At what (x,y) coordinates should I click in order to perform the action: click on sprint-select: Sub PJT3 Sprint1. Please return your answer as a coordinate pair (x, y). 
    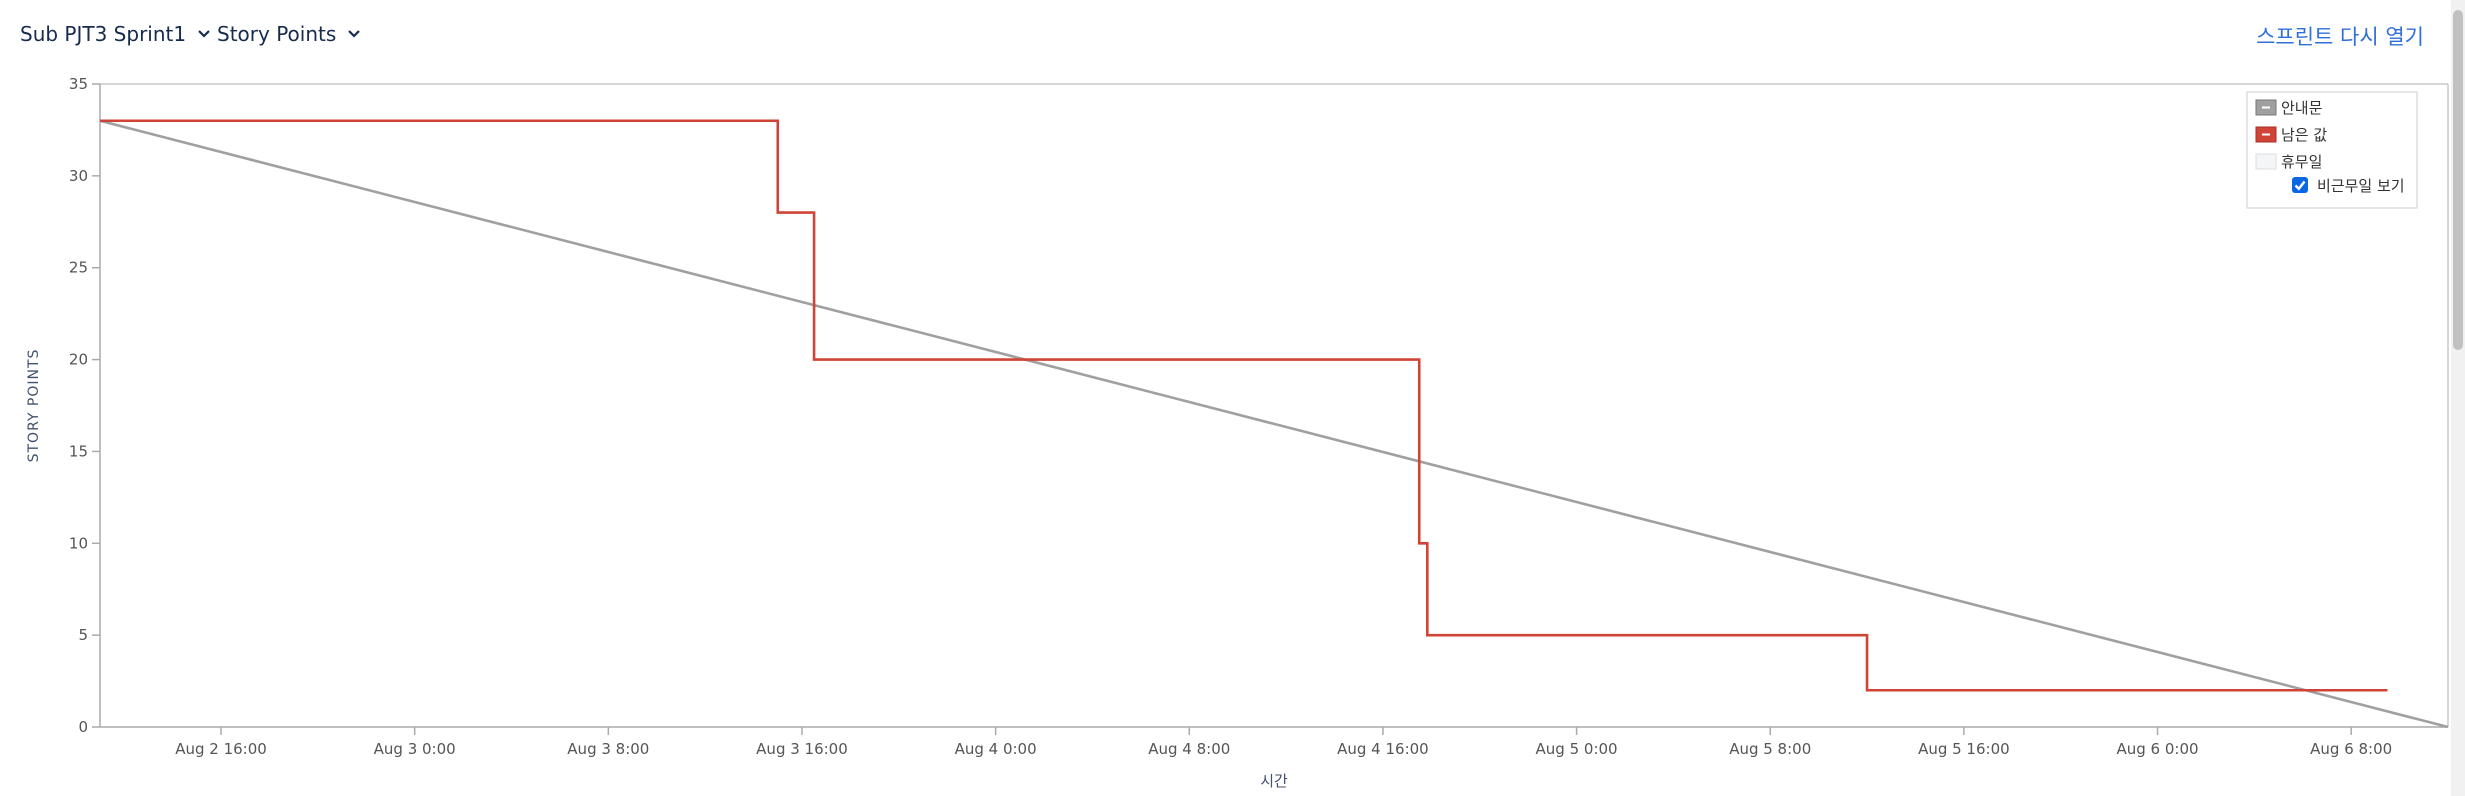
    Looking at the image, I should click on (116, 34).